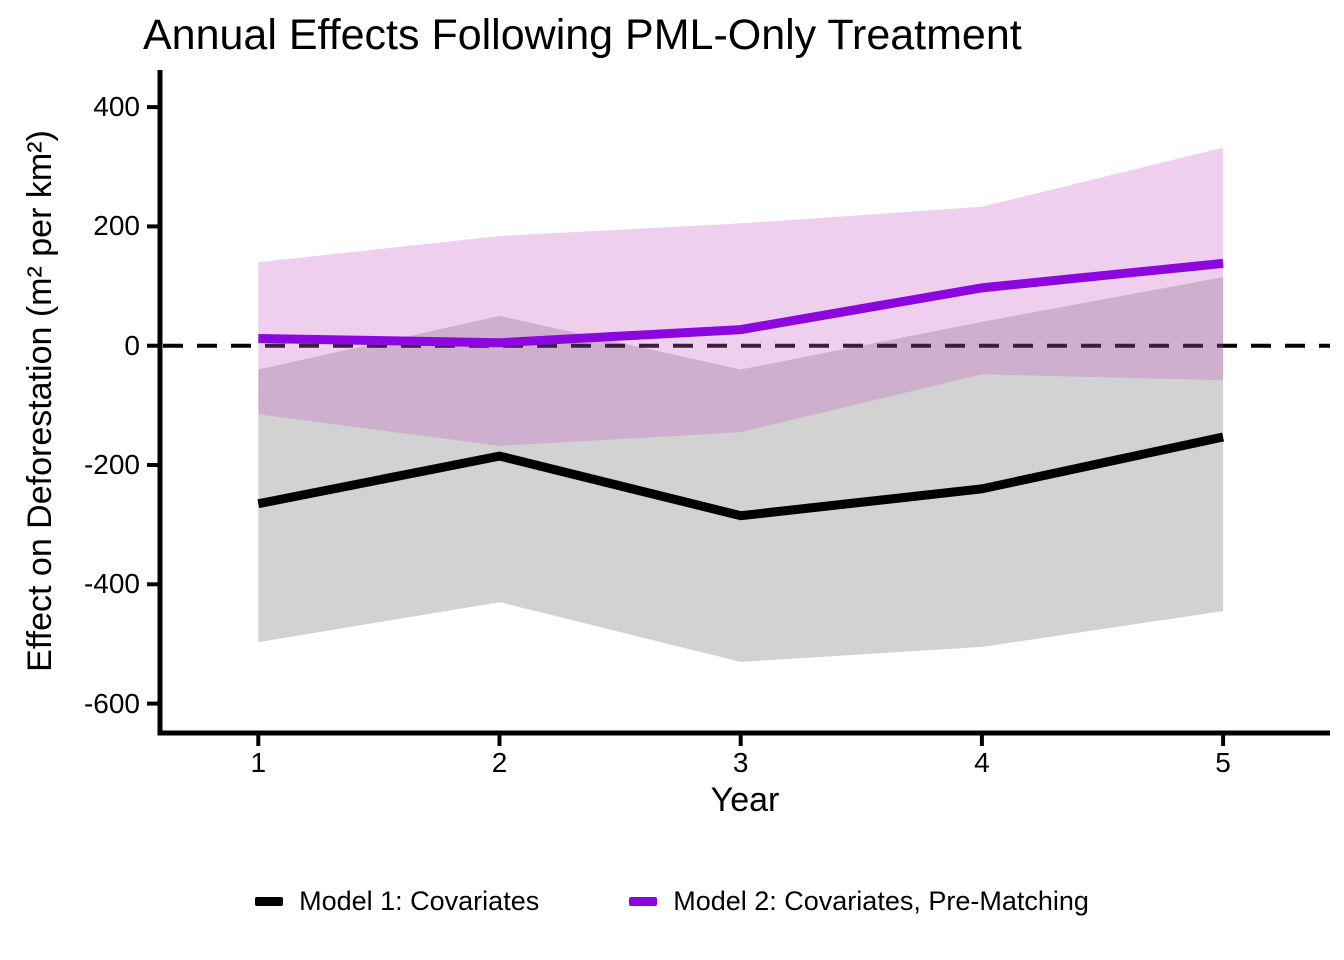 Image resolution: width=1344 pixels, height=960 pixels. What do you see at coordinates (111, 464) in the screenshot?
I see `y-tick-label: -200` at bounding box center [111, 464].